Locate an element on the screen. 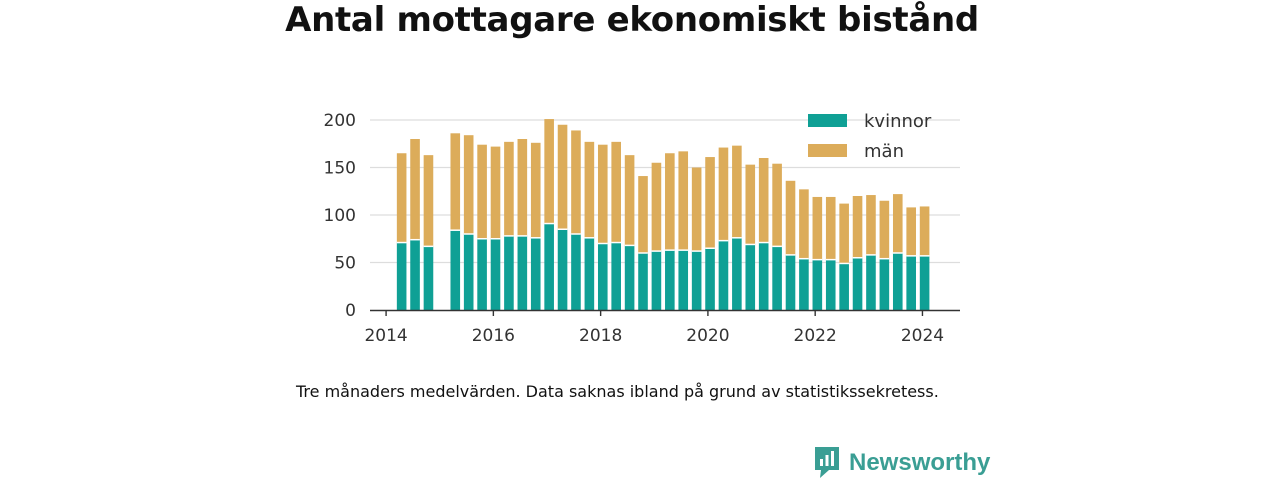 The height and width of the screenshot is (480, 1280). brand: Newsworthy is located at coordinates (901, 463).